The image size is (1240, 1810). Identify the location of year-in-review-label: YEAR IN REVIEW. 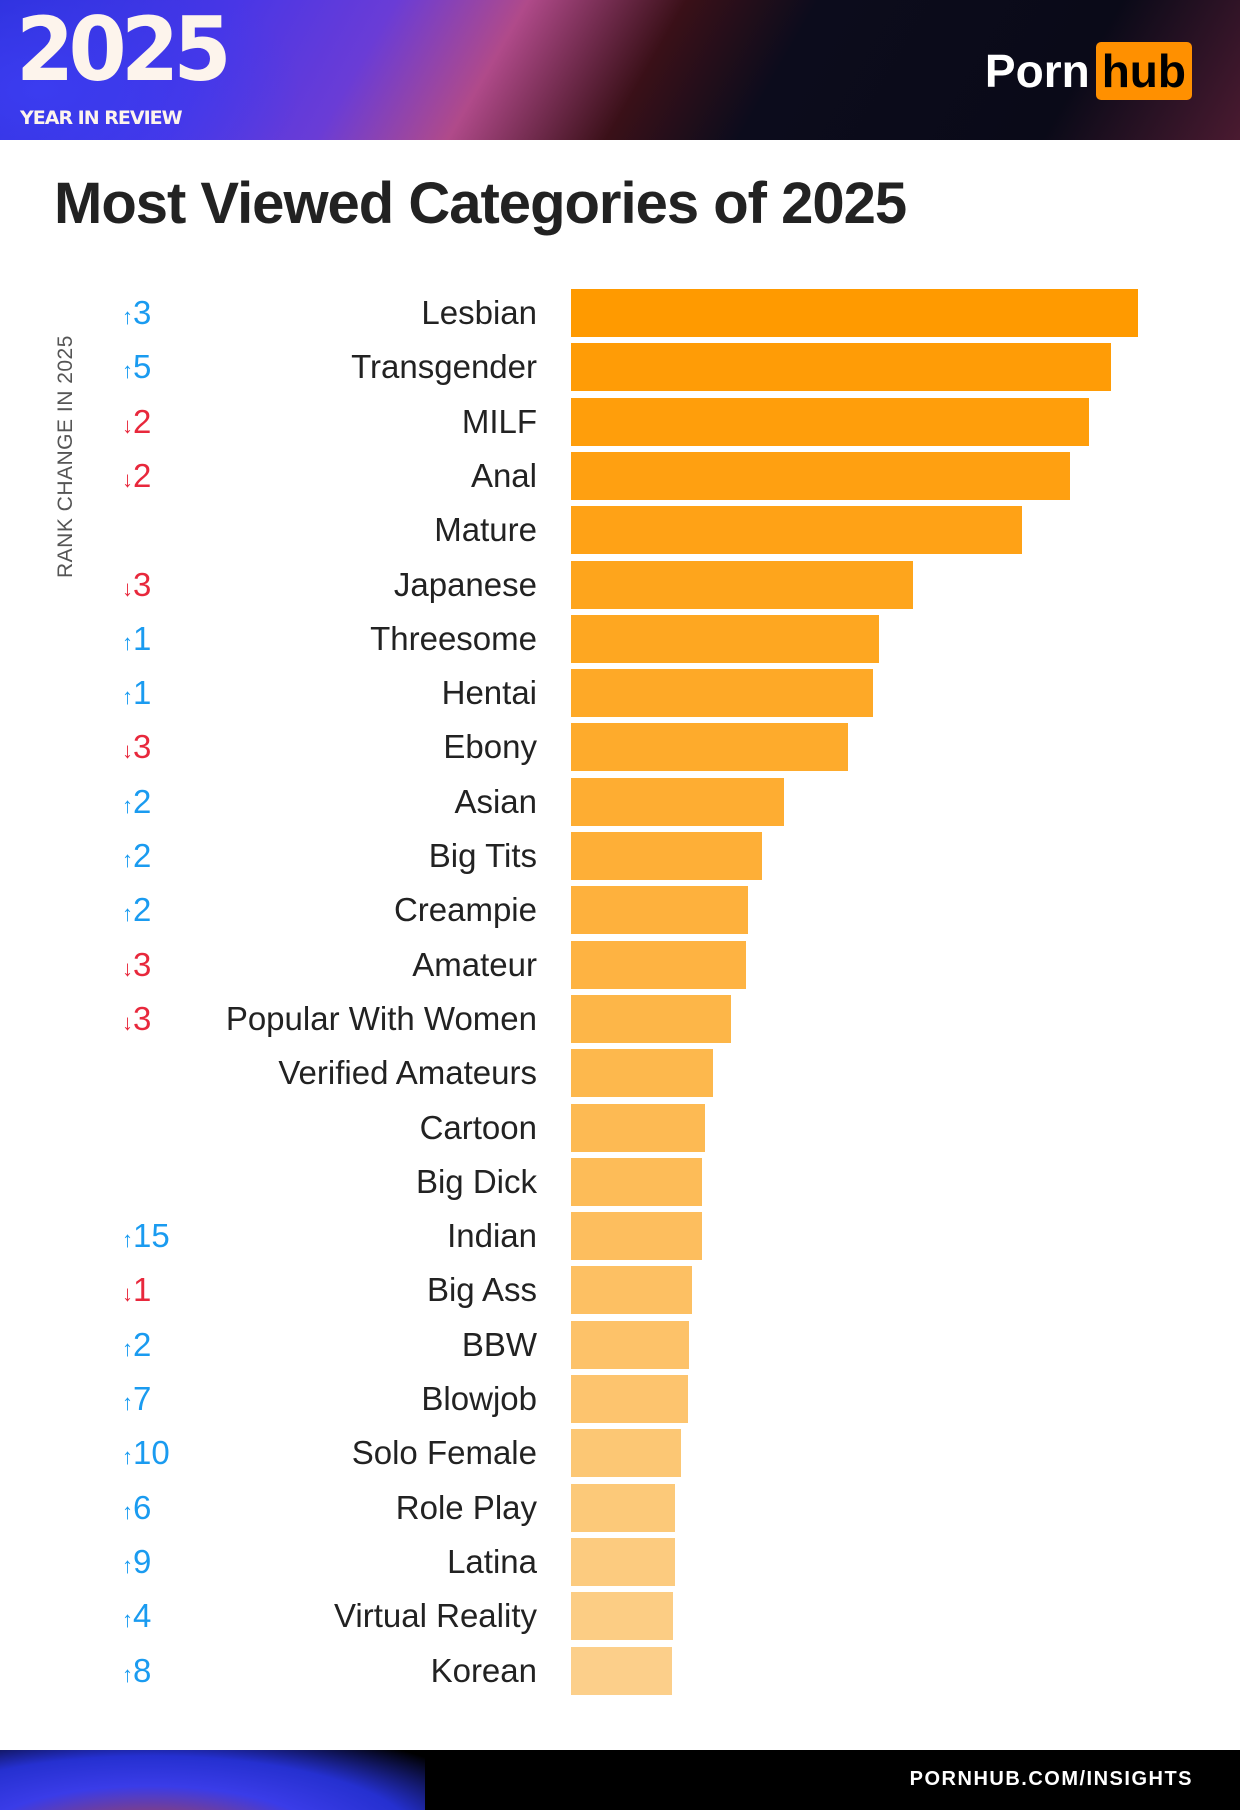
(101, 118).